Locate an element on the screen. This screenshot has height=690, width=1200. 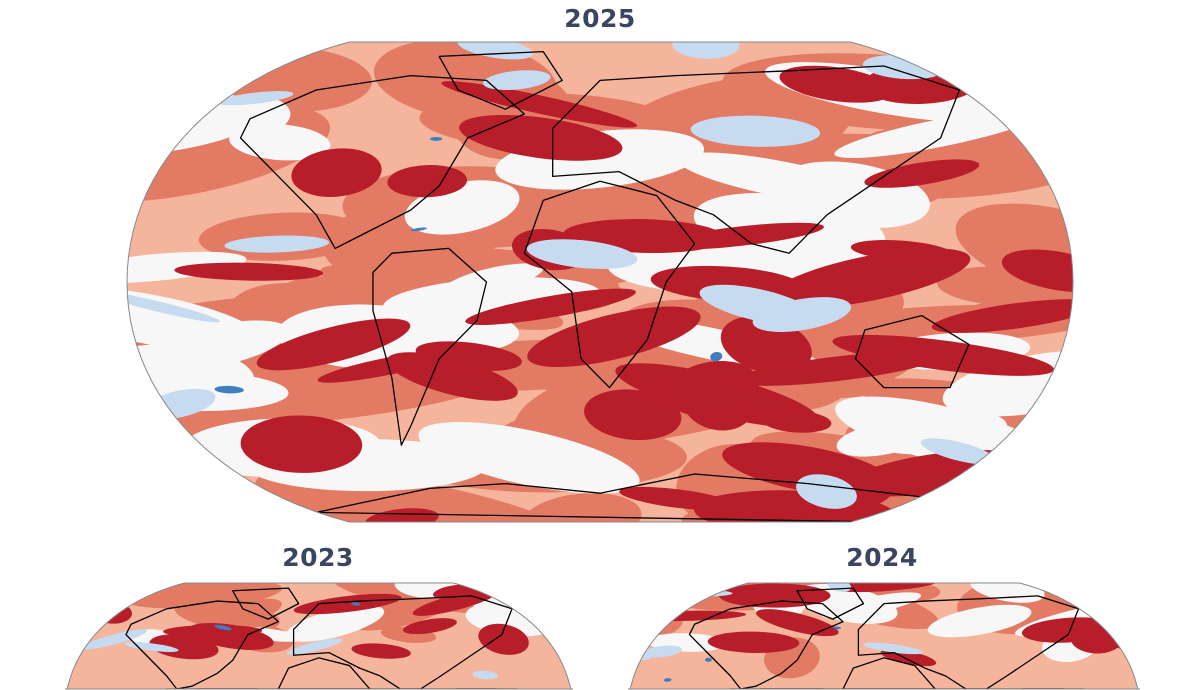
map-2023 is located at coordinates (319, 636).